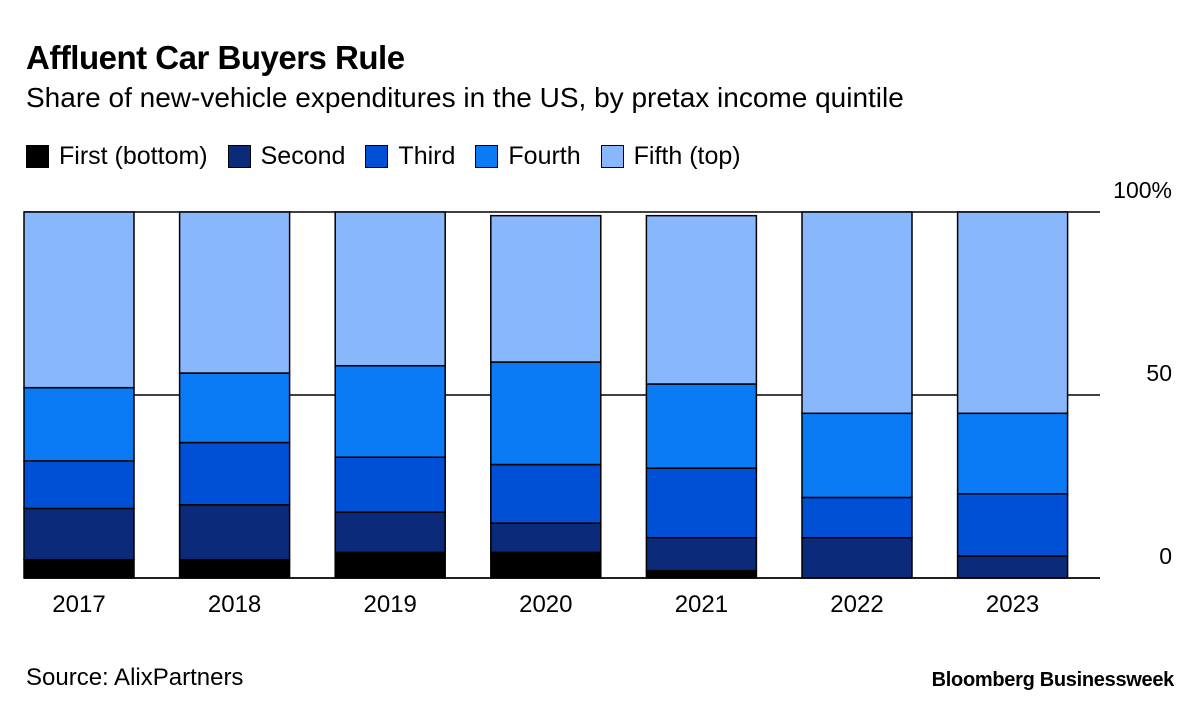 This screenshot has width=1200, height=717. Describe the element at coordinates (546, 413) in the screenshot. I see `bar-2020-fourth` at that location.